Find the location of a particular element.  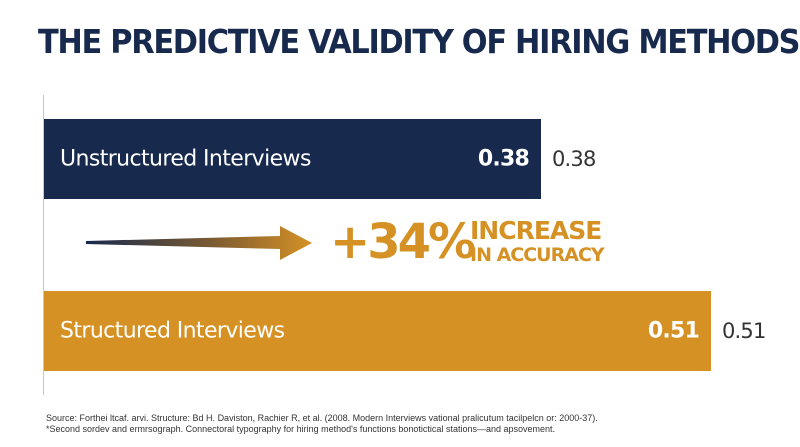

bar-value-outside-unstructured-interviews: 0.38 is located at coordinates (574, 159).